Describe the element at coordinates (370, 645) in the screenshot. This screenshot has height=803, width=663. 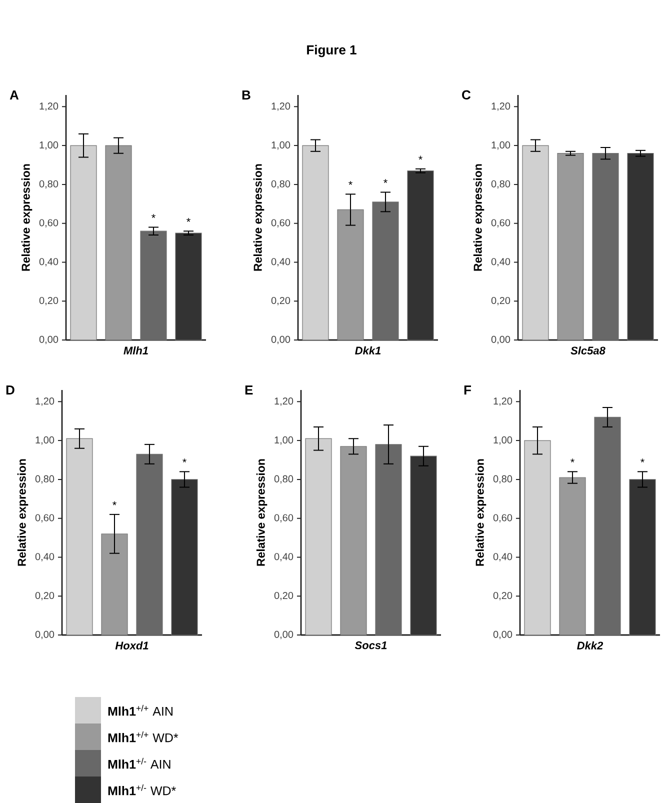
I see `x-axis-title: Socs1` at that location.